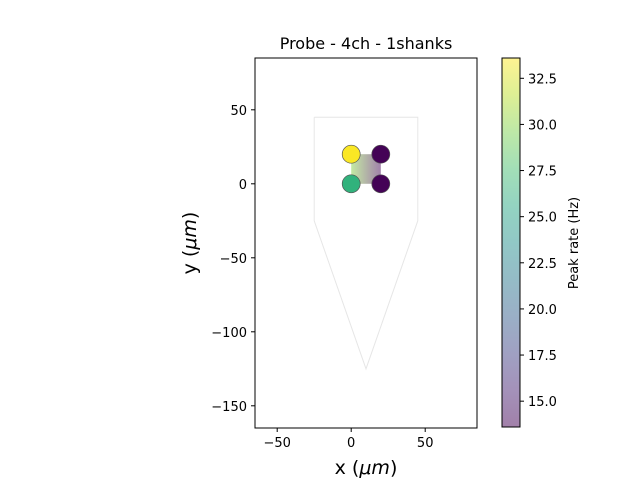  I want to click on x-tick-label: 50, so click(425, 443).